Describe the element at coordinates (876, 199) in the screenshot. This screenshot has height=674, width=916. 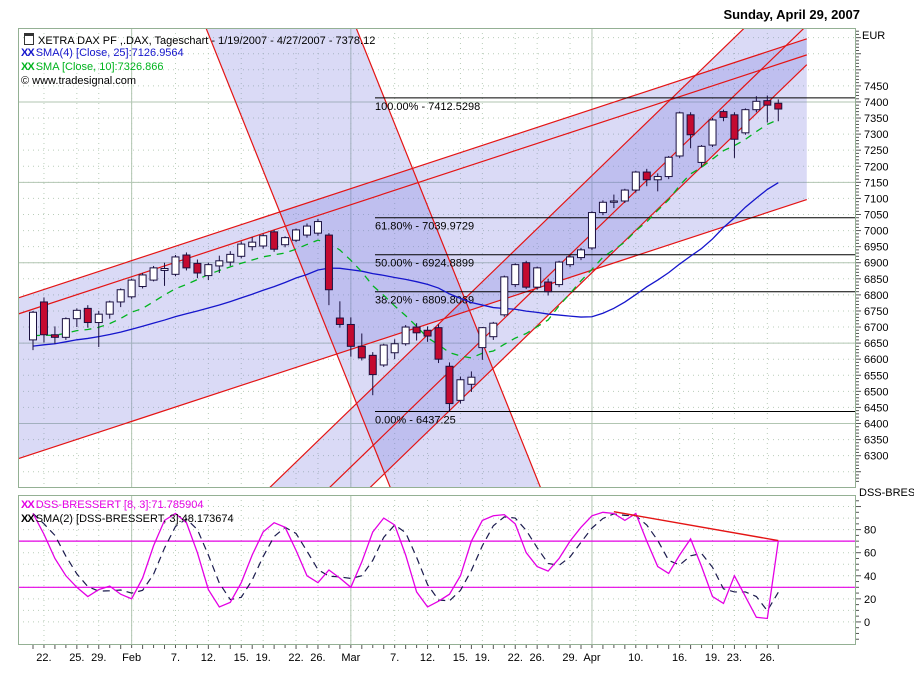
I see `svg-text: 7100` at that location.